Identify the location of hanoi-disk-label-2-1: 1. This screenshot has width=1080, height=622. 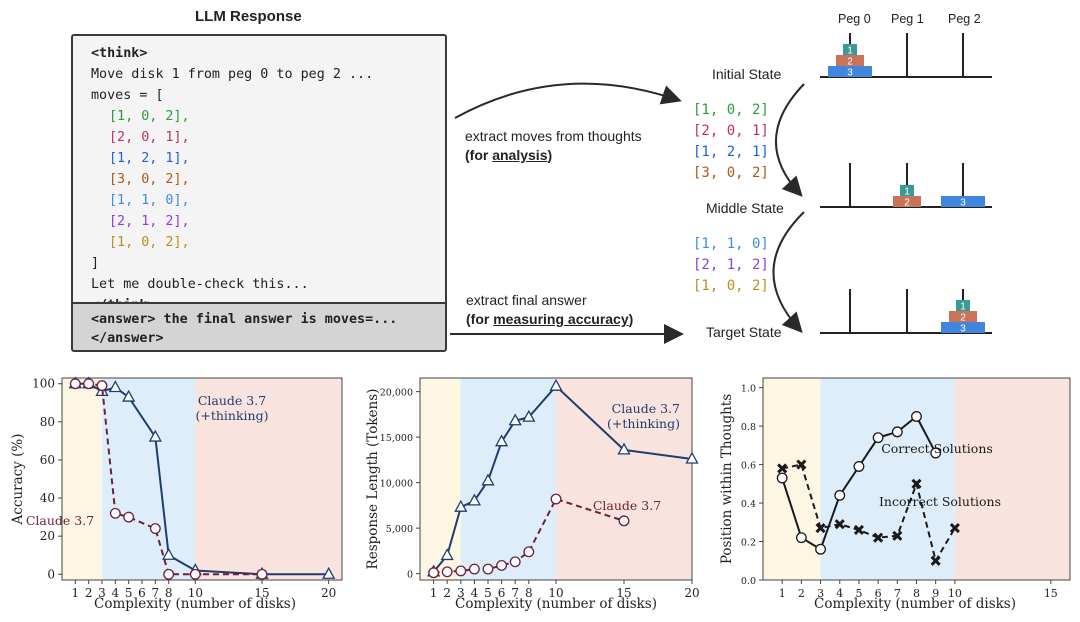
(963, 307).